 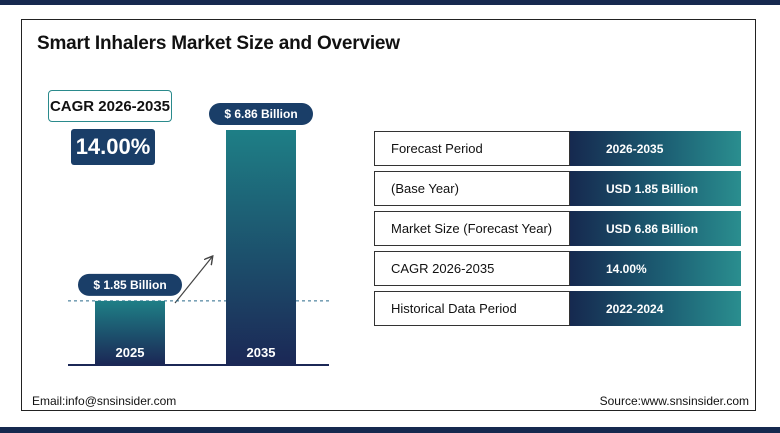 I want to click on row-label: Market Size (Forecast Year), so click(x=472, y=228).